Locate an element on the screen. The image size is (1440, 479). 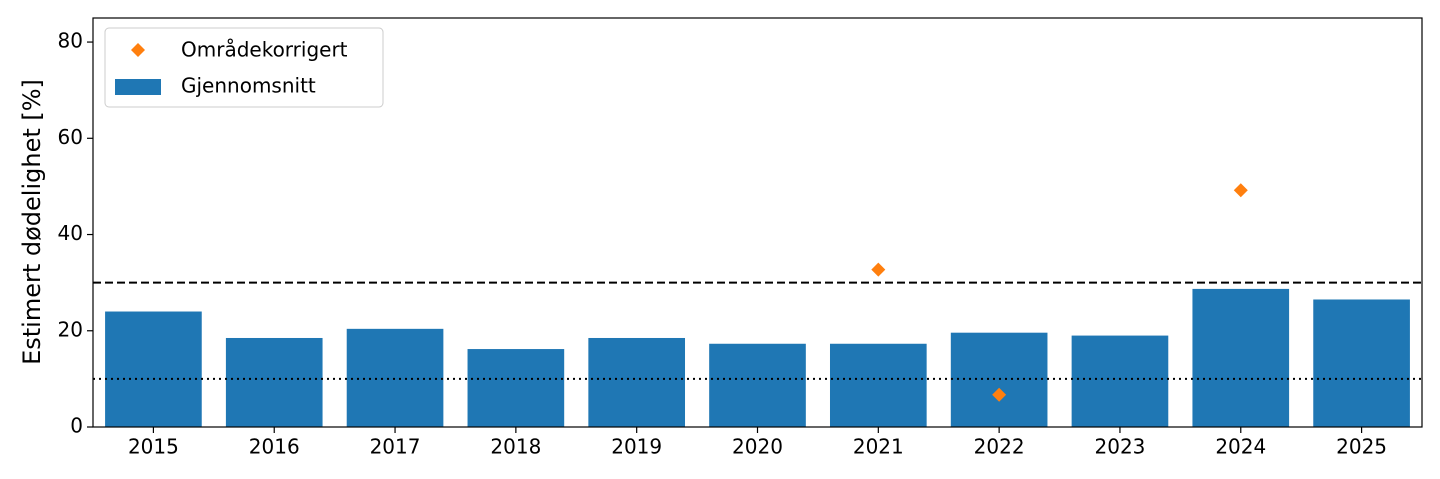
y-tick-label: 20 is located at coordinates (70, 329).